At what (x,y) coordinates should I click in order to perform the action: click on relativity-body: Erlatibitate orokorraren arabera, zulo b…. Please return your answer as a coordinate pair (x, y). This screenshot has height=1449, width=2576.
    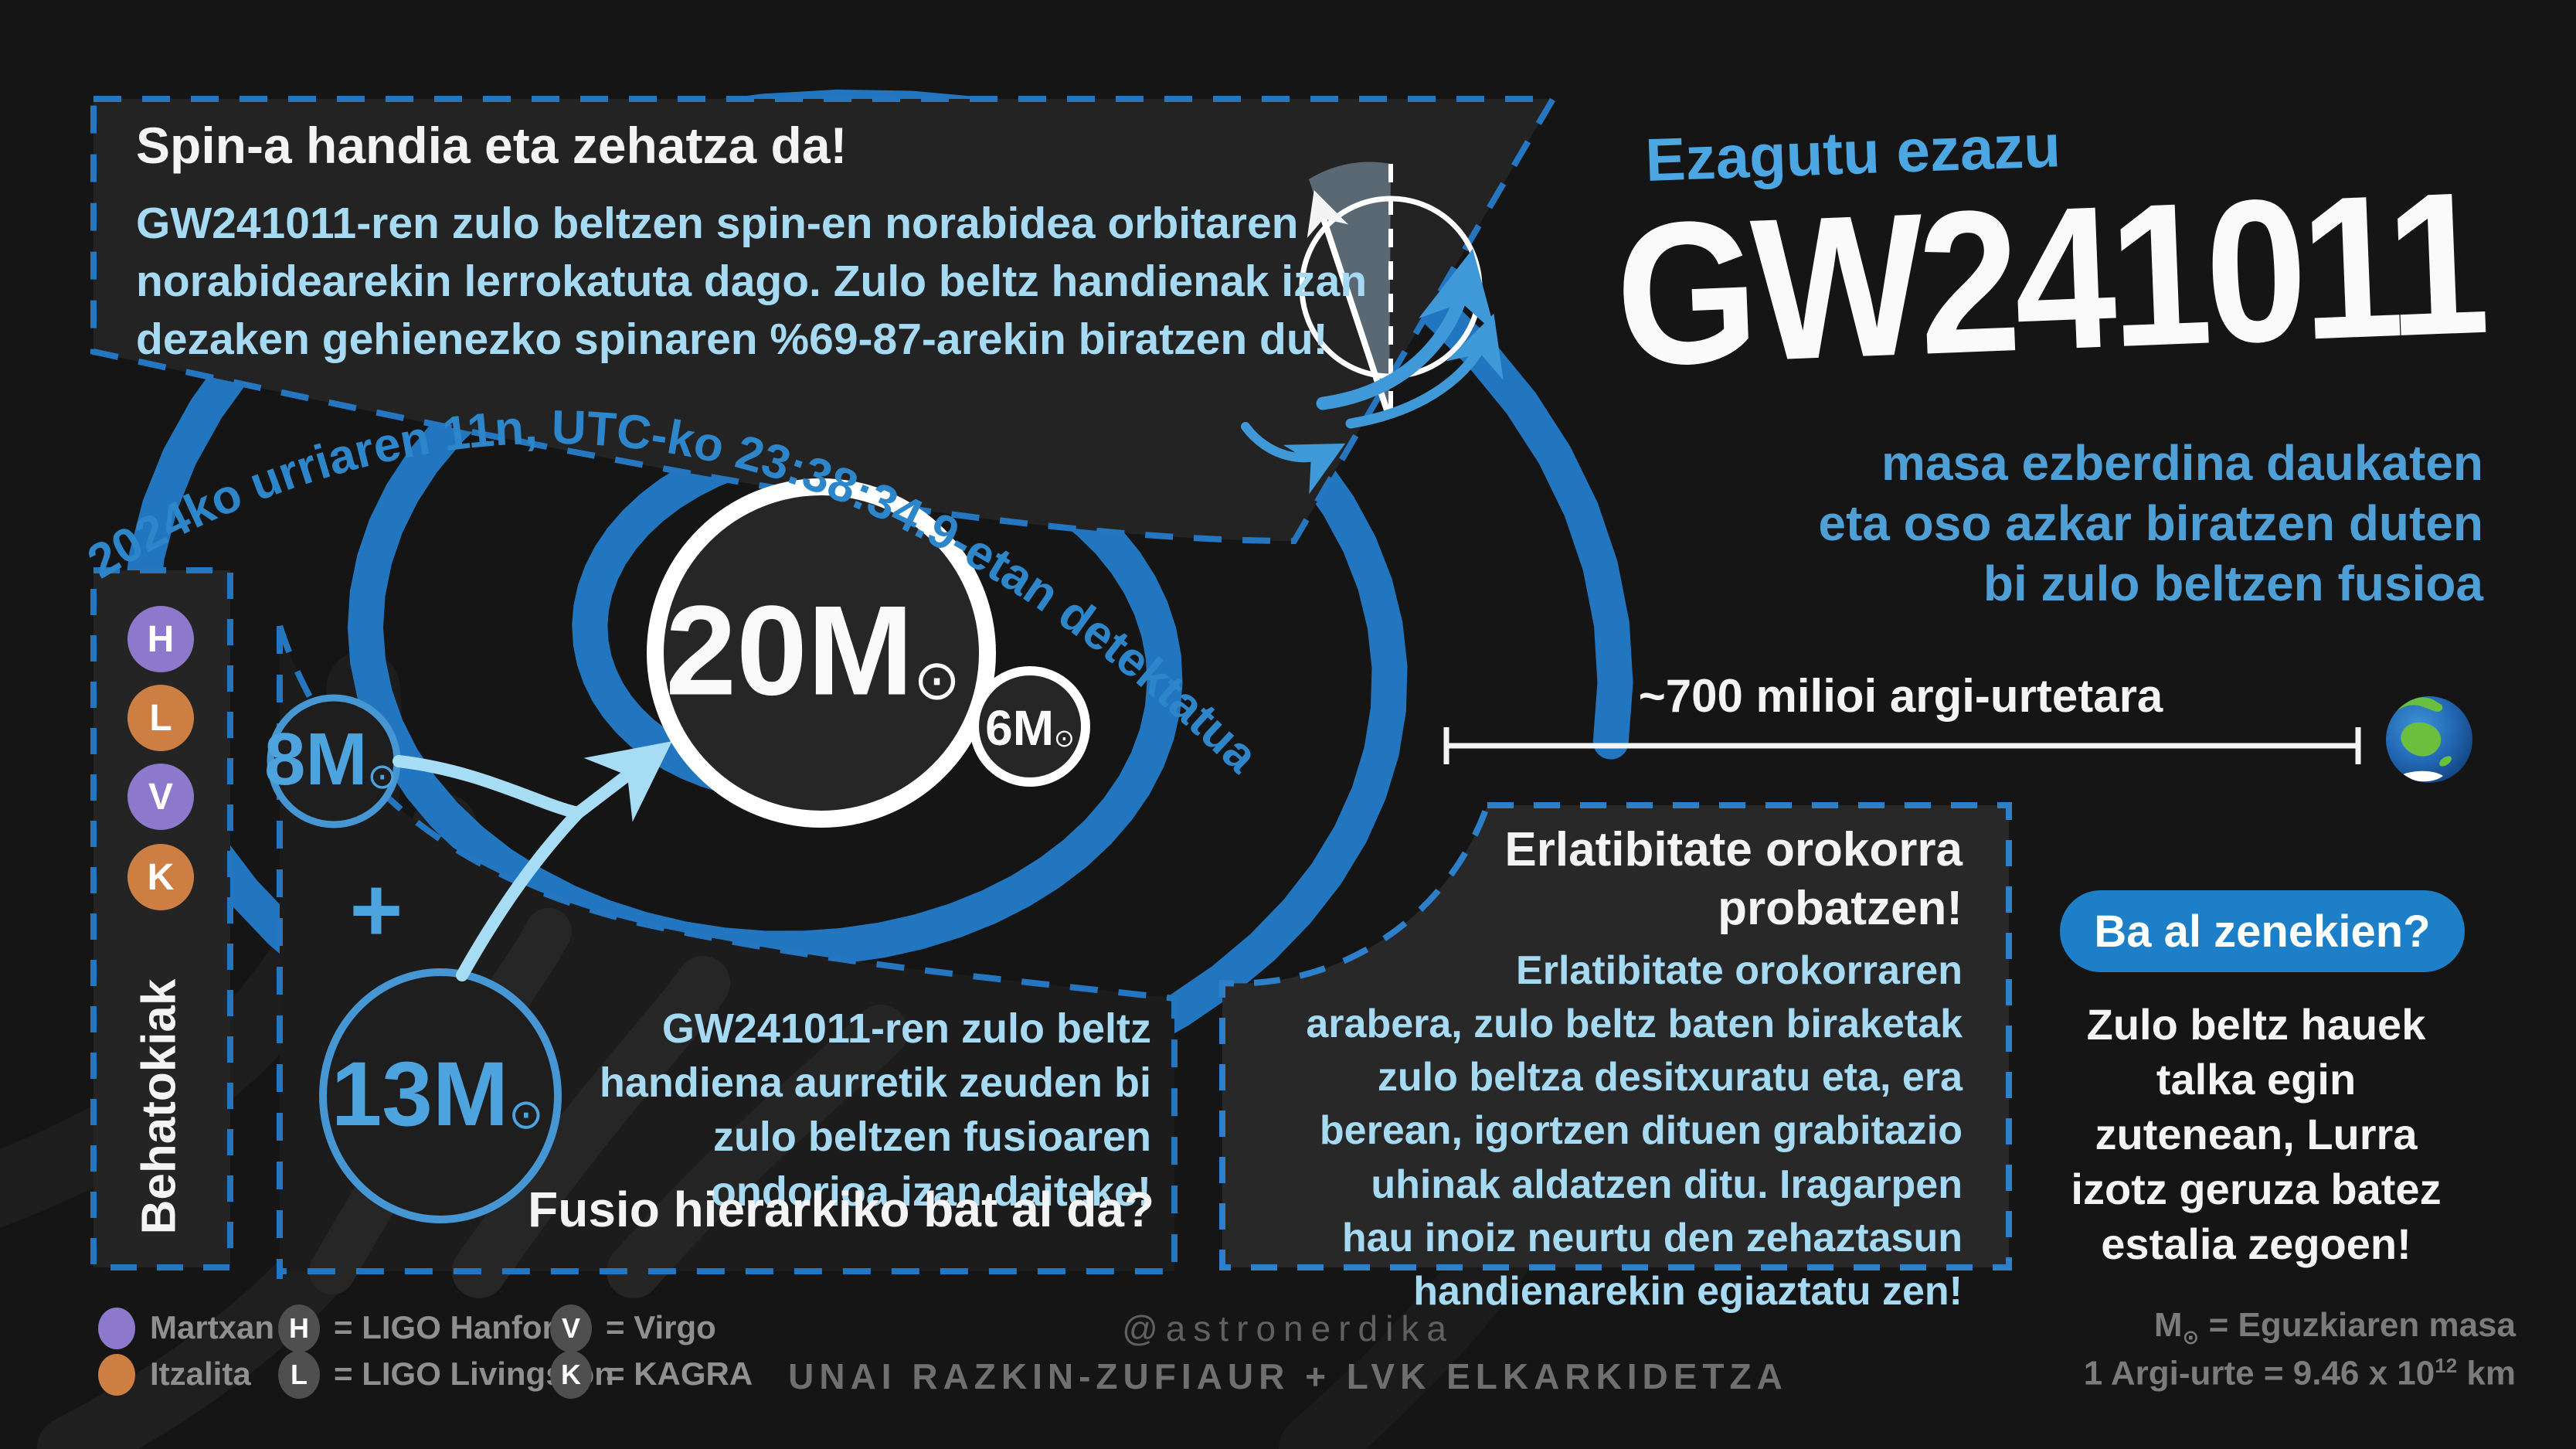
    Looking at the image, I should click on (1634, 1131).